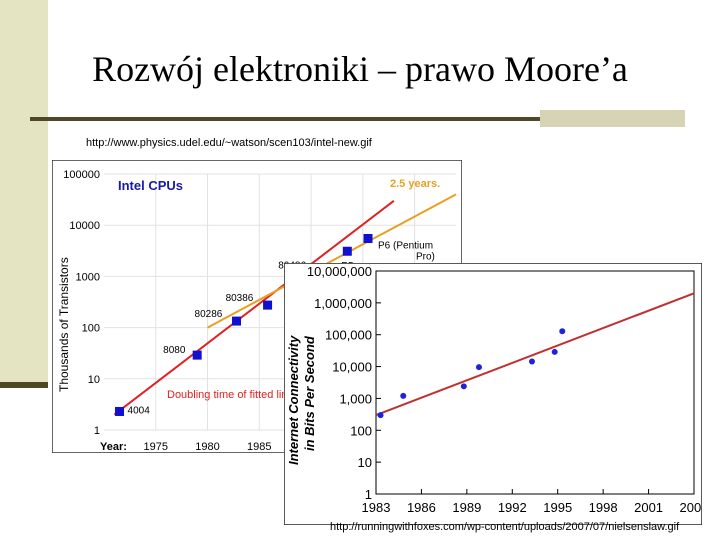 The height and width of the screenshot is (540, 720). I want to click on chart1-y-tick-label: 10000, so click(84, 226).